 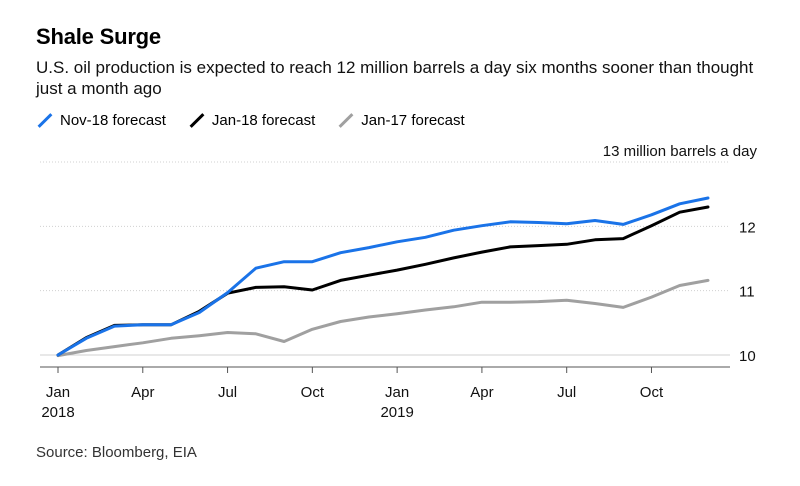 I want to click on y-tick-label-11: 11, so click(x=747, y=292).